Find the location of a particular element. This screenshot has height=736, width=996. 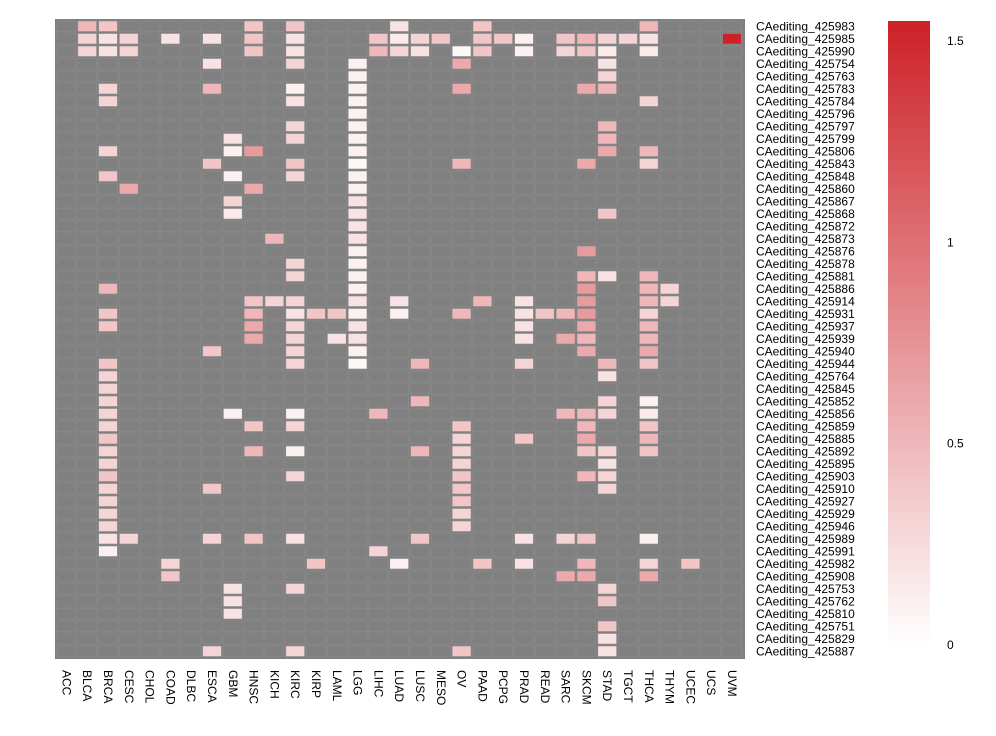

colorbar-tick-label: 0.5 is located at coordinates (955, 444).